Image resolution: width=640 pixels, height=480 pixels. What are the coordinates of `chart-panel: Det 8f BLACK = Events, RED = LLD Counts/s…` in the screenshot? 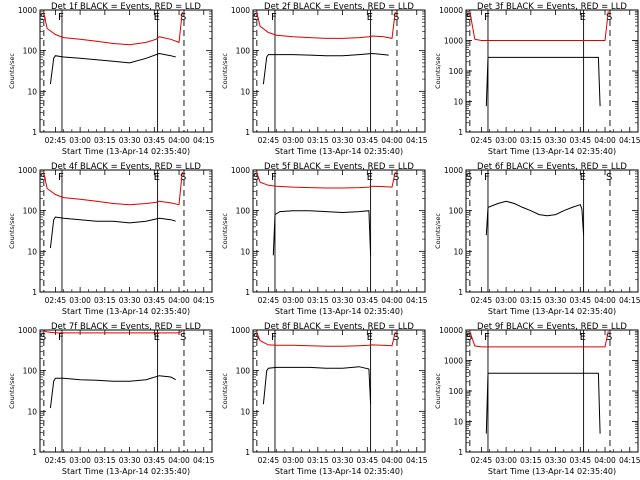 It's located at (324, 399).